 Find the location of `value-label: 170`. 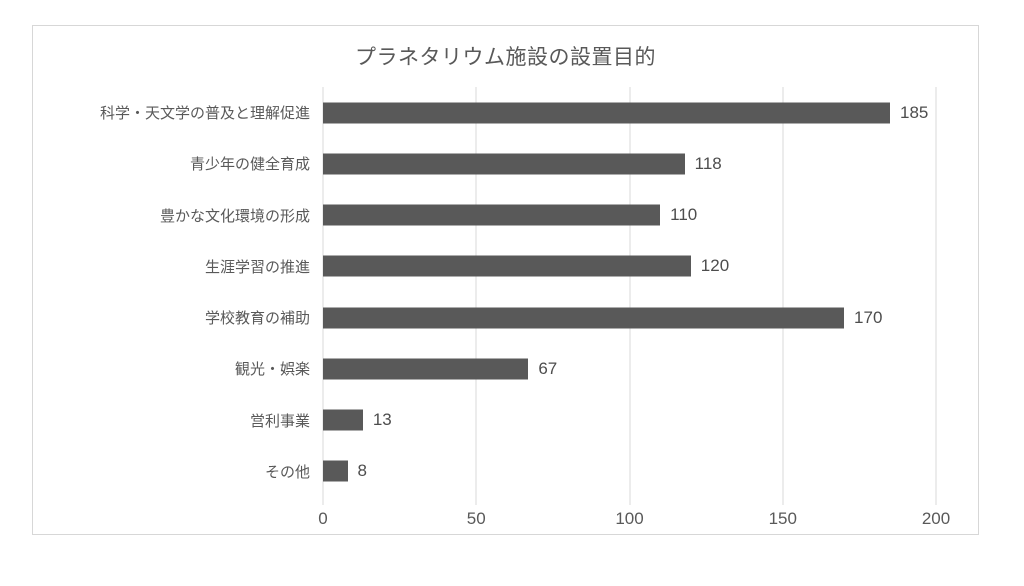

value-label: 170 is located at coordinates (868, 317).